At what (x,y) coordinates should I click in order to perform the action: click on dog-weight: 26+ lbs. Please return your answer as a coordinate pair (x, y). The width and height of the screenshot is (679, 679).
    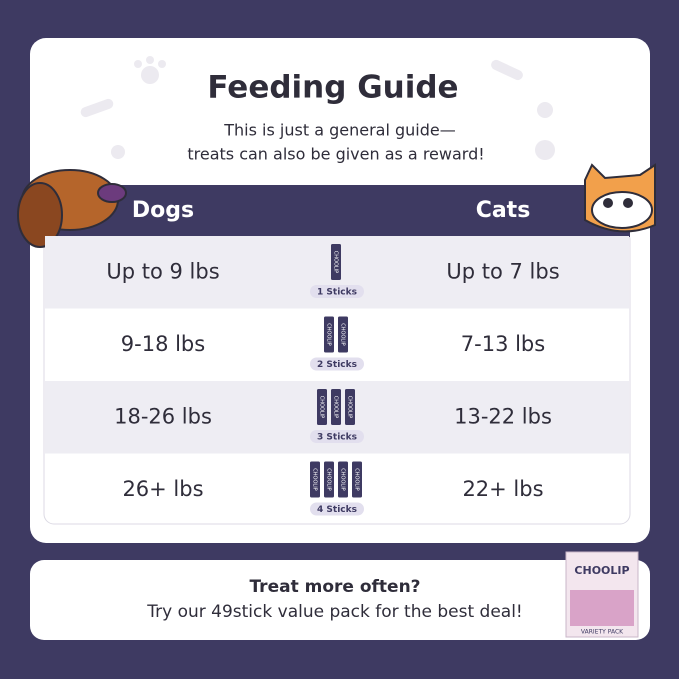
    Looking at the image, I should click on (162, 489).